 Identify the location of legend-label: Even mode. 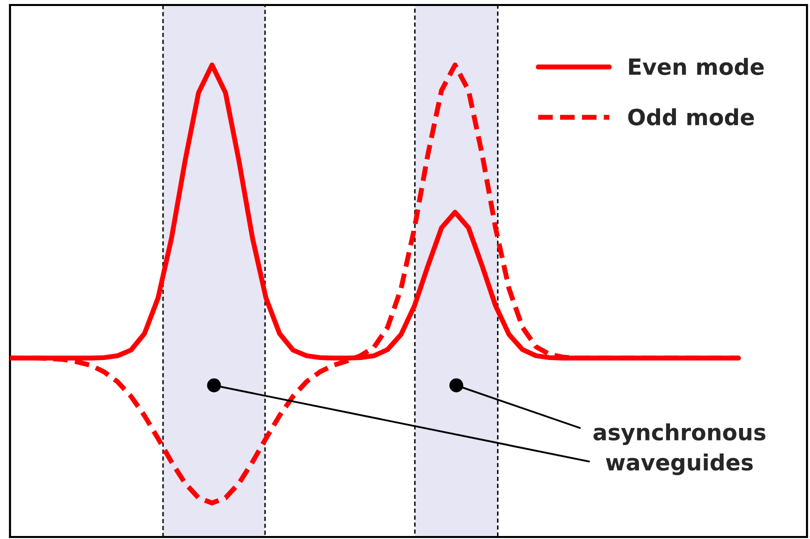
(696, 67).